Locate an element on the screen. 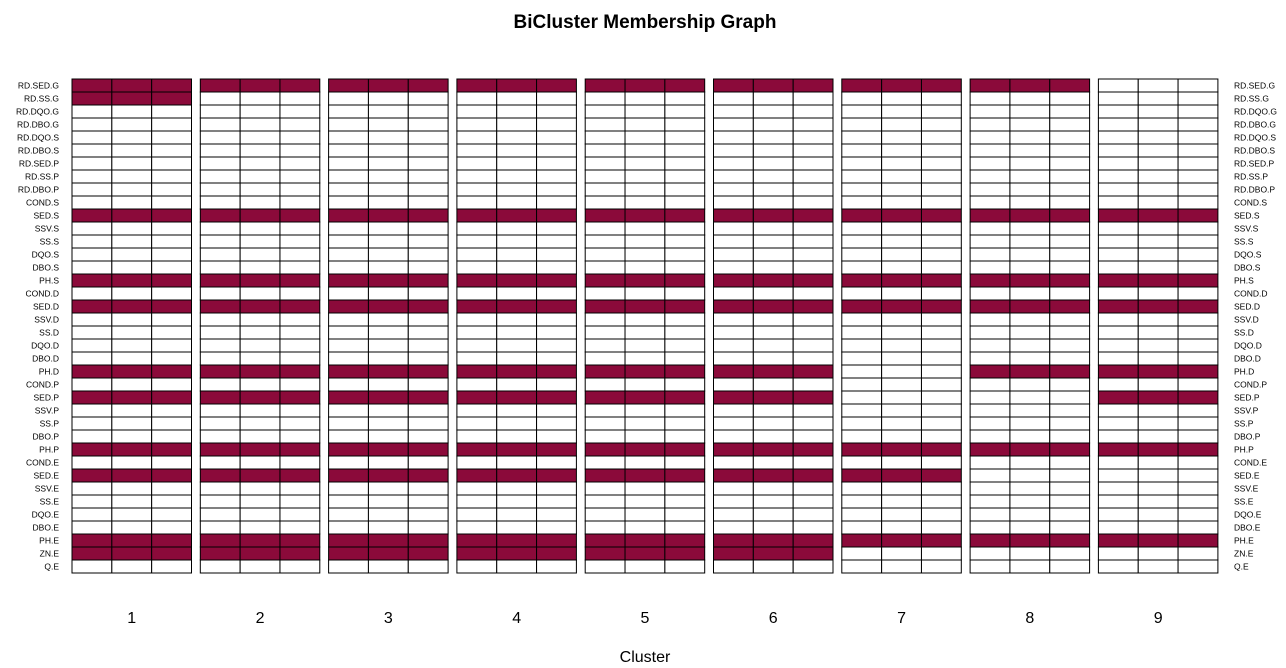 The height and width of the screenshot is (668, 1286). row-label-left: RD.DQO.G is located at coordinates (37, 112).